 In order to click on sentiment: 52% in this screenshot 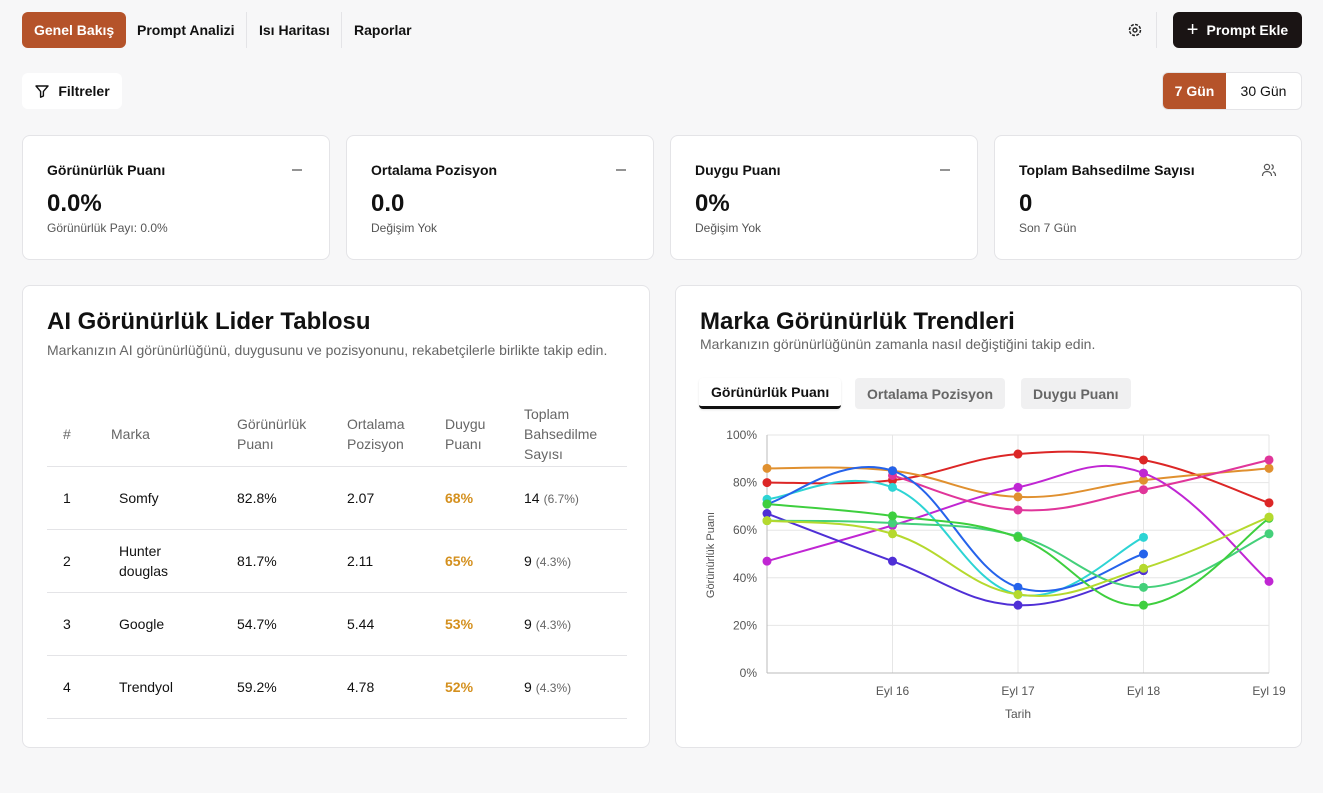, I will do `click(459, 687)`.